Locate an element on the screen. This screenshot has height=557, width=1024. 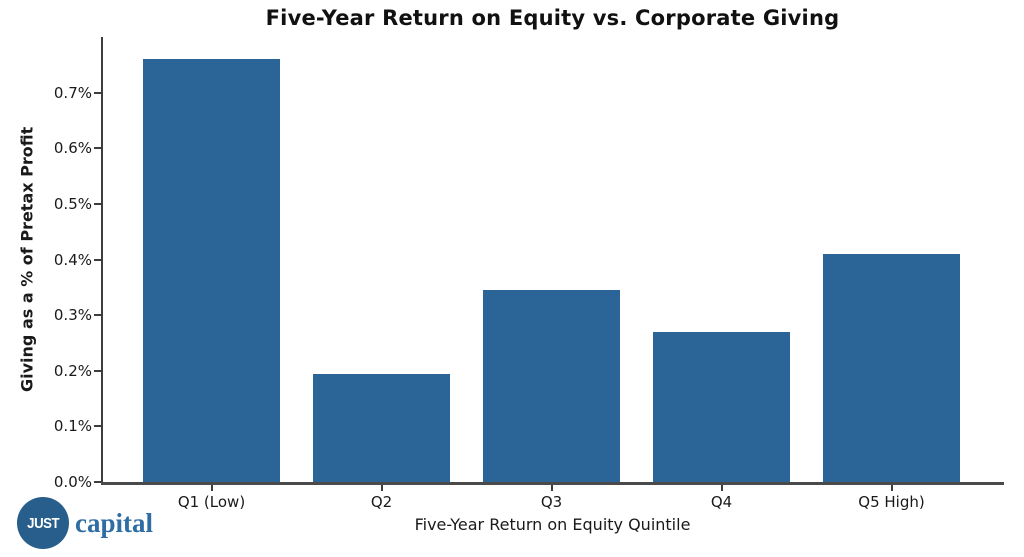
y-tick-label: 0.7% is located at coordinates (72, 93).